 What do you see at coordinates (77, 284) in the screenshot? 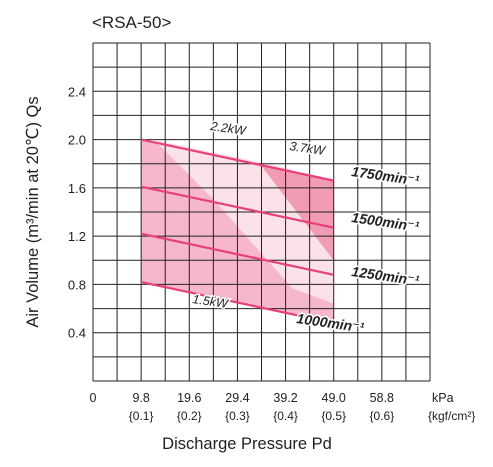
I see `y-tick-label: 0.8` at bounding box center [77, 284].